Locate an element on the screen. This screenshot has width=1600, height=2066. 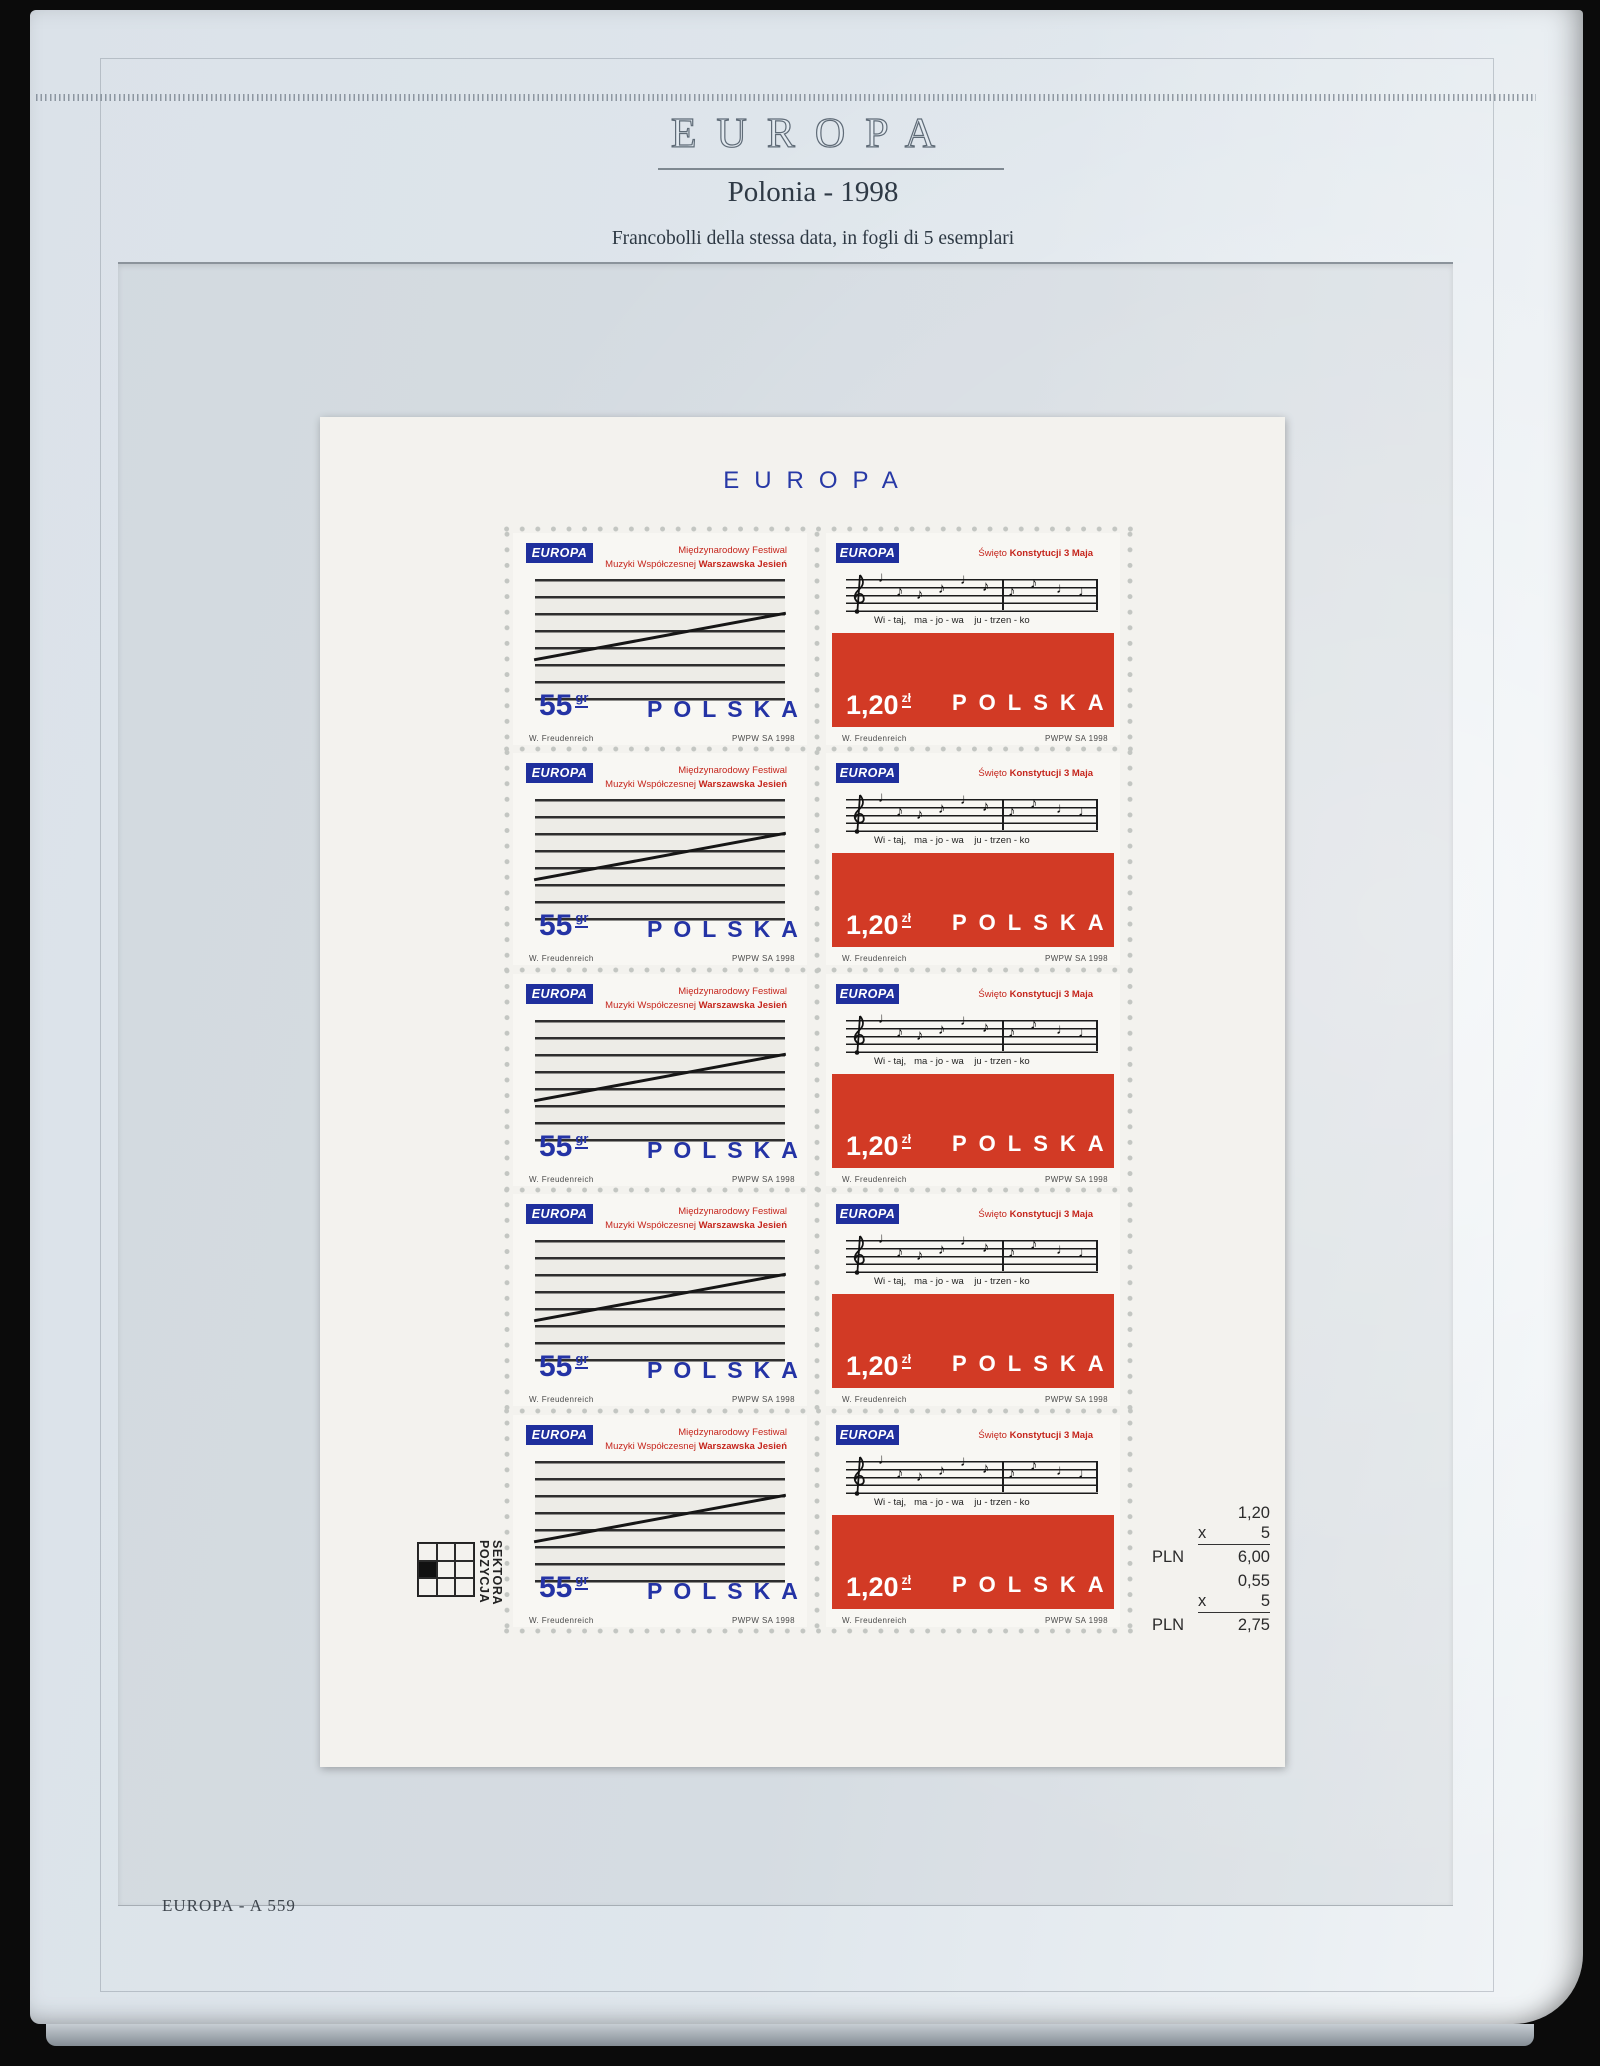
denomination: 55 gr is located at coordinates (564, 925).